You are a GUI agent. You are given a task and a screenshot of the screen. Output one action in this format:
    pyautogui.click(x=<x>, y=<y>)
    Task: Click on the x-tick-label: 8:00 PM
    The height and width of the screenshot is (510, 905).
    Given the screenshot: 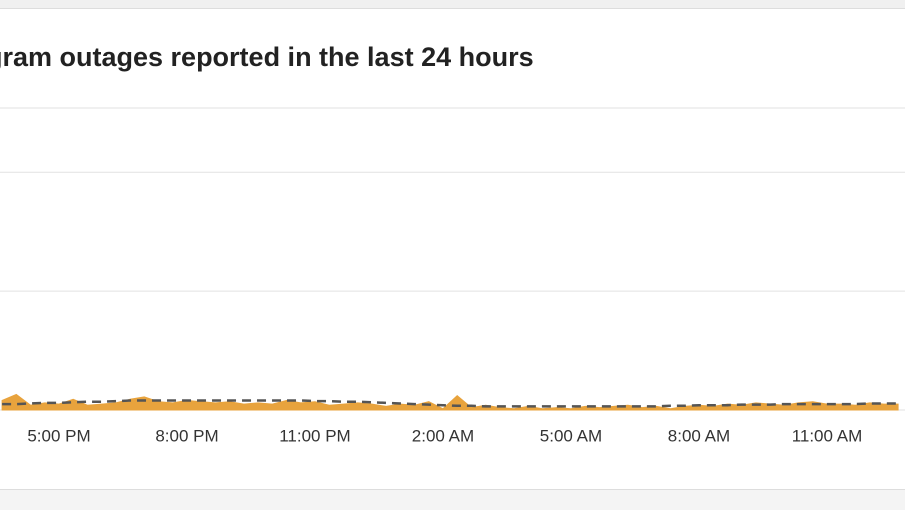 What is the action you would take?
    pyautogui.click(x=186, y=435)
    